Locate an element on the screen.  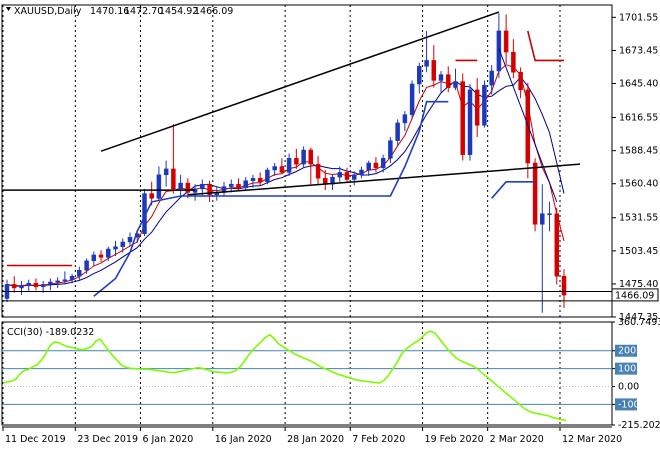
x-tick-label: 7 Feb 2020 is located at coordinates (378, 439).